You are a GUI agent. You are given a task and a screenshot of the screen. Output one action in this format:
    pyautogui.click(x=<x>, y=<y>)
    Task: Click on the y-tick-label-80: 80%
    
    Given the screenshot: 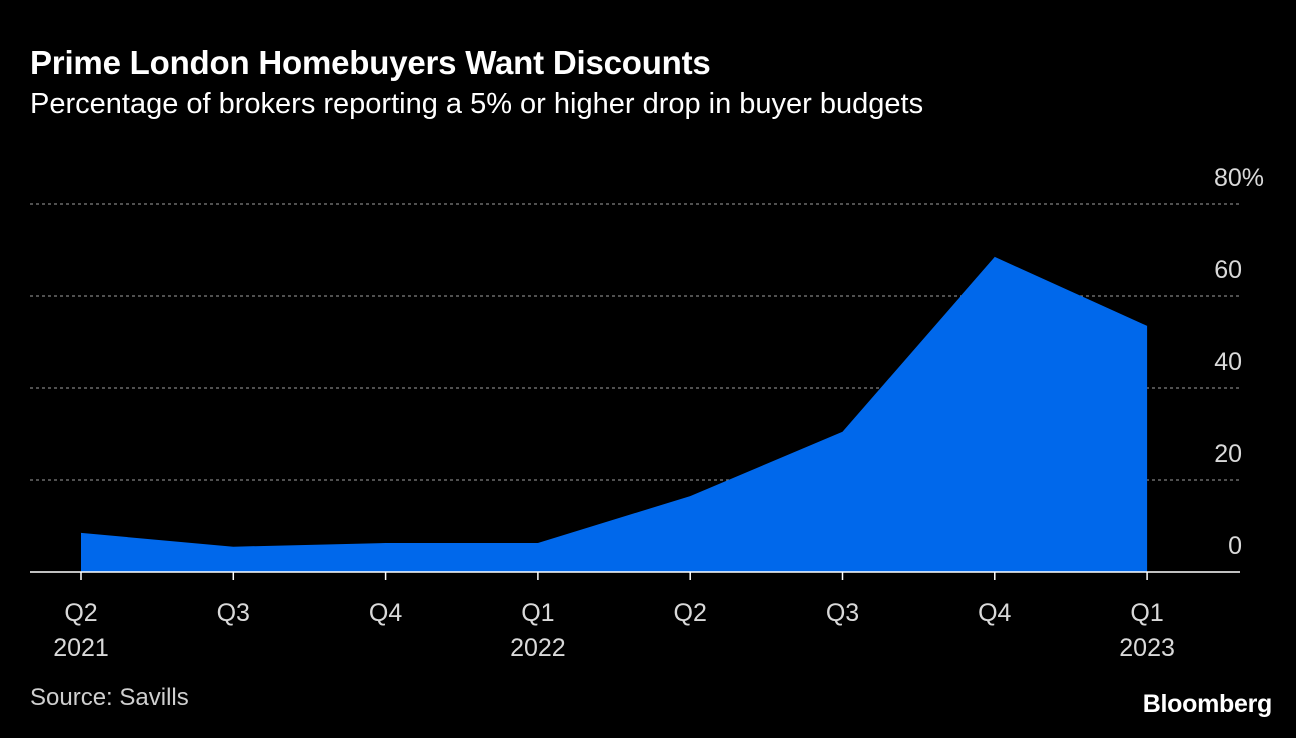 What is the action you would take?
    pyautogui.click(x=1239, y=178)
    